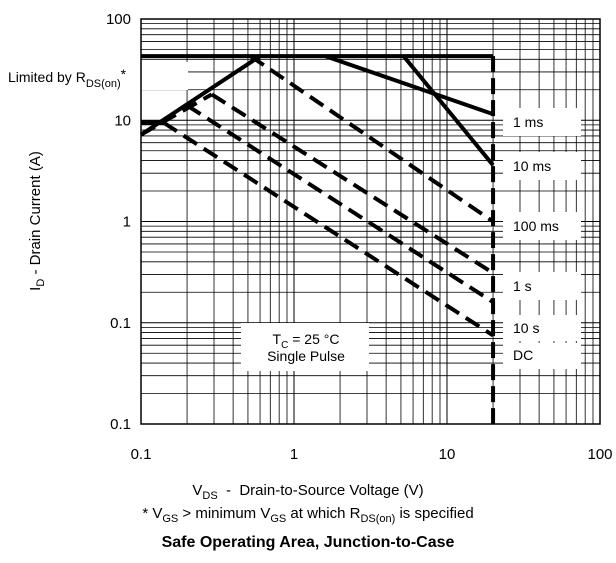 The image size is (616, 563). Describe the element at coordinates (306, 356) in the screenshot. I see `conditions-line-2: Single Pulse` at that location.